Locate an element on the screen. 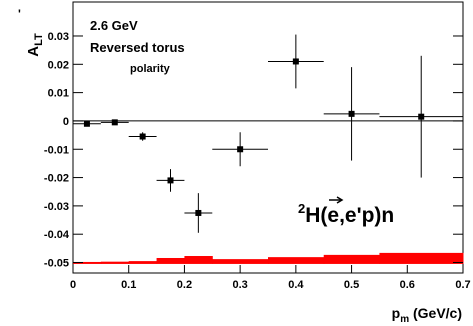 This screenshot has height=326, width=473. annotation: 2.6 GeV is located at coordinates (114, 25).